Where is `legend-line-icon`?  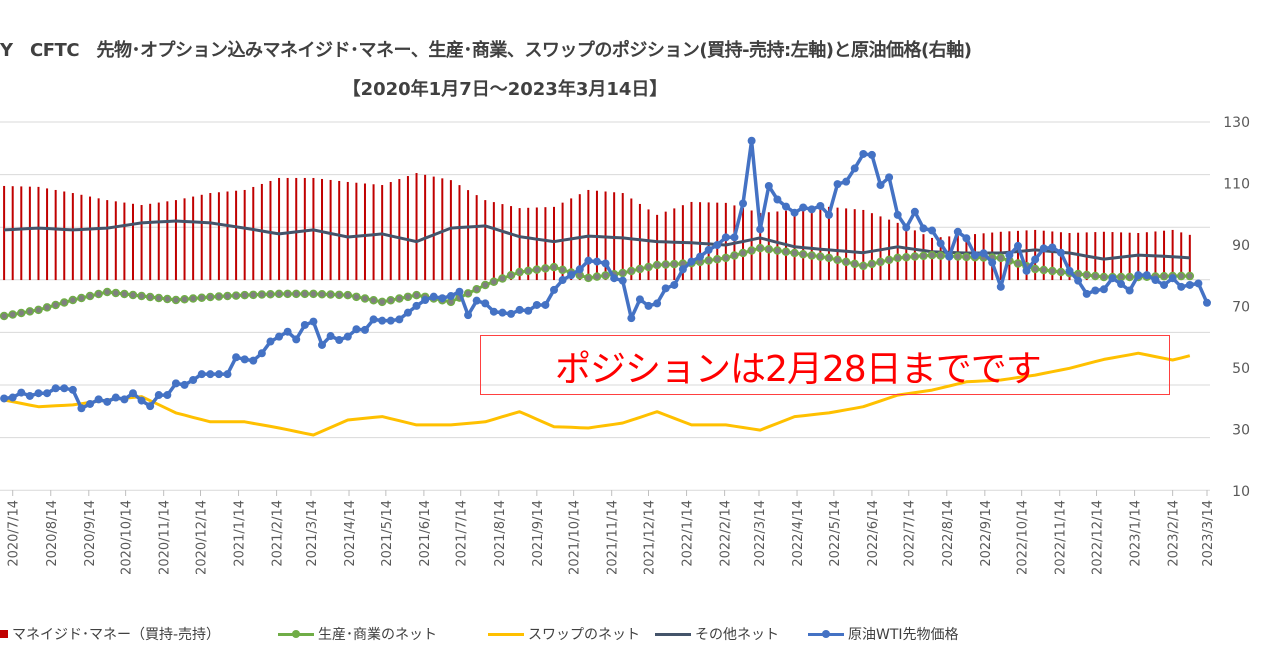
legend-line-icon is located at coordinates (673, 634).